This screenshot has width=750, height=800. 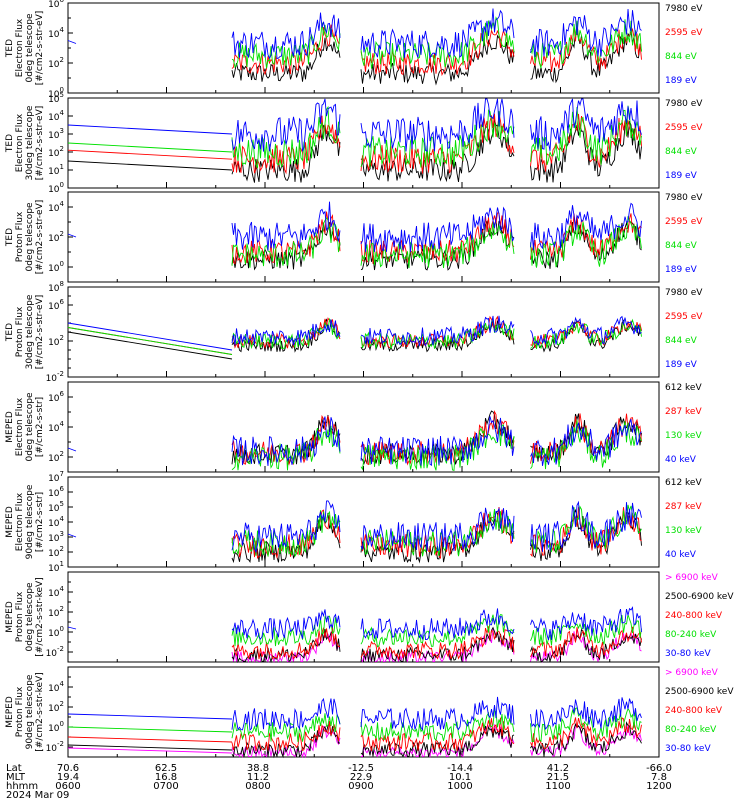 I want to click on footer-mlt-value: 21.5, so click(x=558, y=777).